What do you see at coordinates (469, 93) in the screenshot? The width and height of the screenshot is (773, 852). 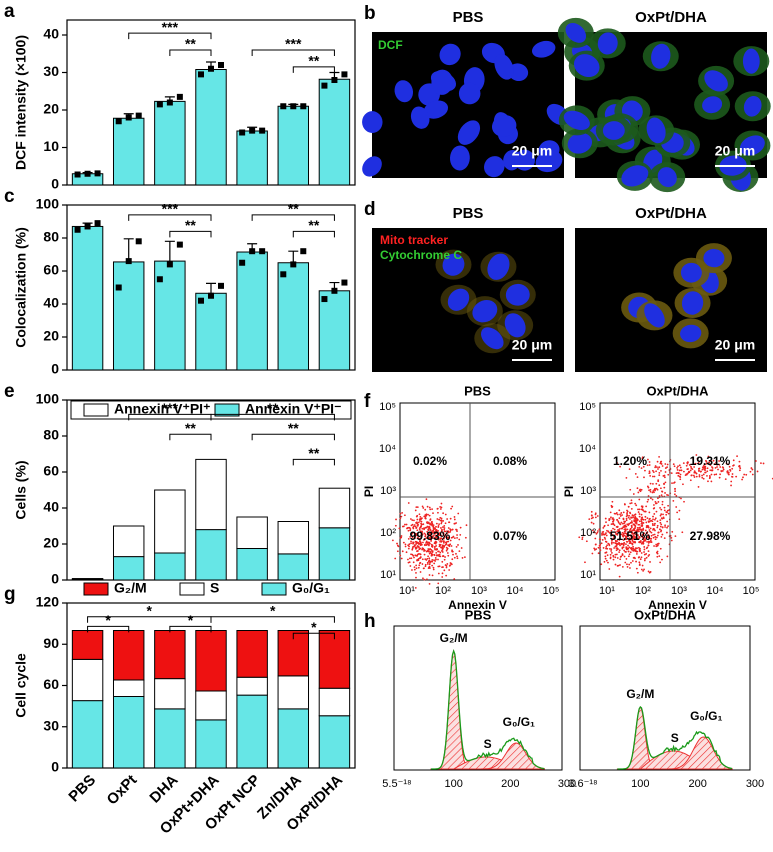 I see `nucleus` at bounding box center [469, 93].